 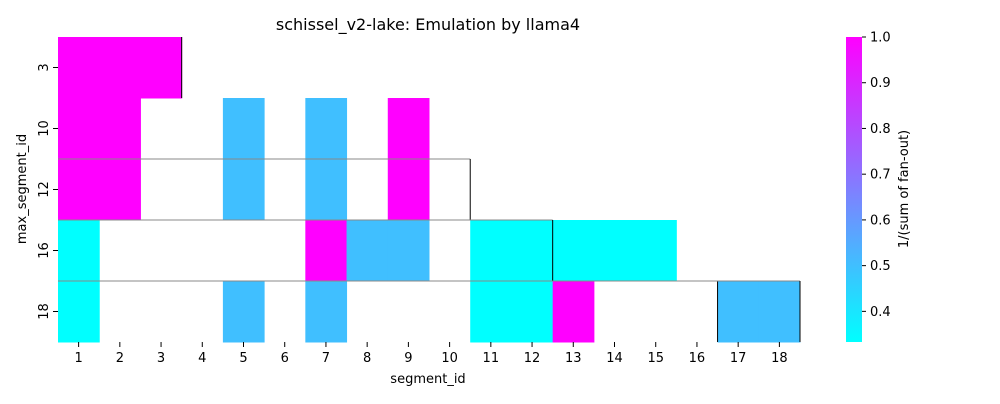 What do you see at coordinates (491, 358) in the screenshot?
I see `x-tick-label: 11` at bounding box center [491, 358].